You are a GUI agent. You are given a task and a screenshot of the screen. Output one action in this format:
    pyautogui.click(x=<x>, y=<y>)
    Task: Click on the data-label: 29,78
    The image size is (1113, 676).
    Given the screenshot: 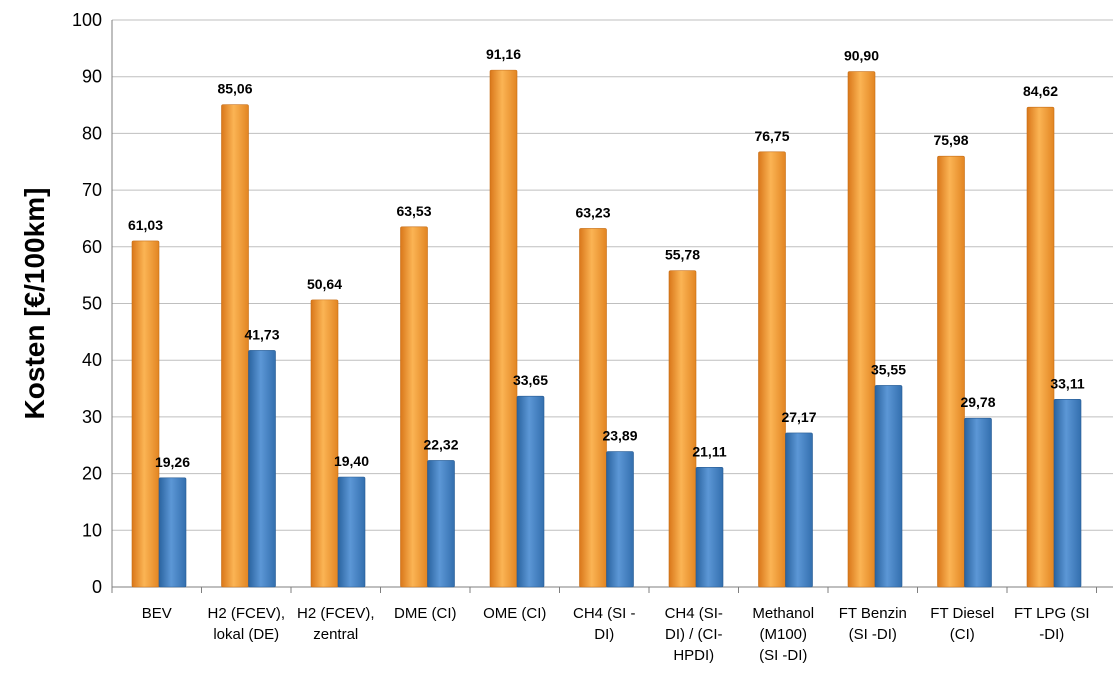 What is the action you would take?
    pyautogui.click(x=977, y=402)
    